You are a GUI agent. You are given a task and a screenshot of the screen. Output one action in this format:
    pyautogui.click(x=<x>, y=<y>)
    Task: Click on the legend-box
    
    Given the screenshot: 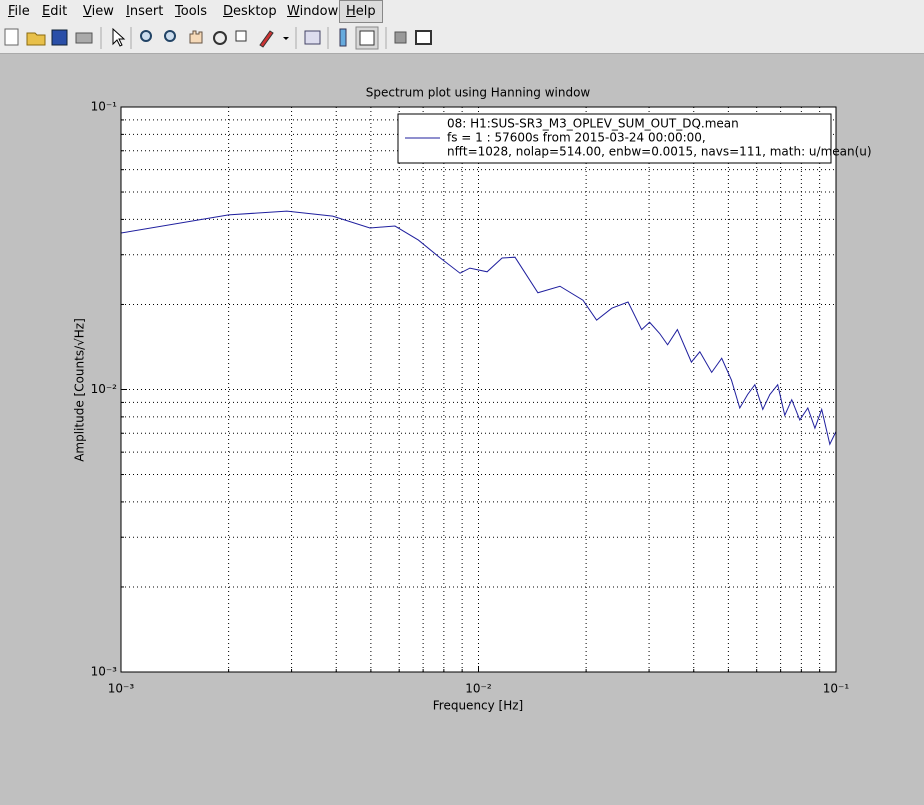 What is the action you would take?
    pyautogui.click(x=614, y=138)
    